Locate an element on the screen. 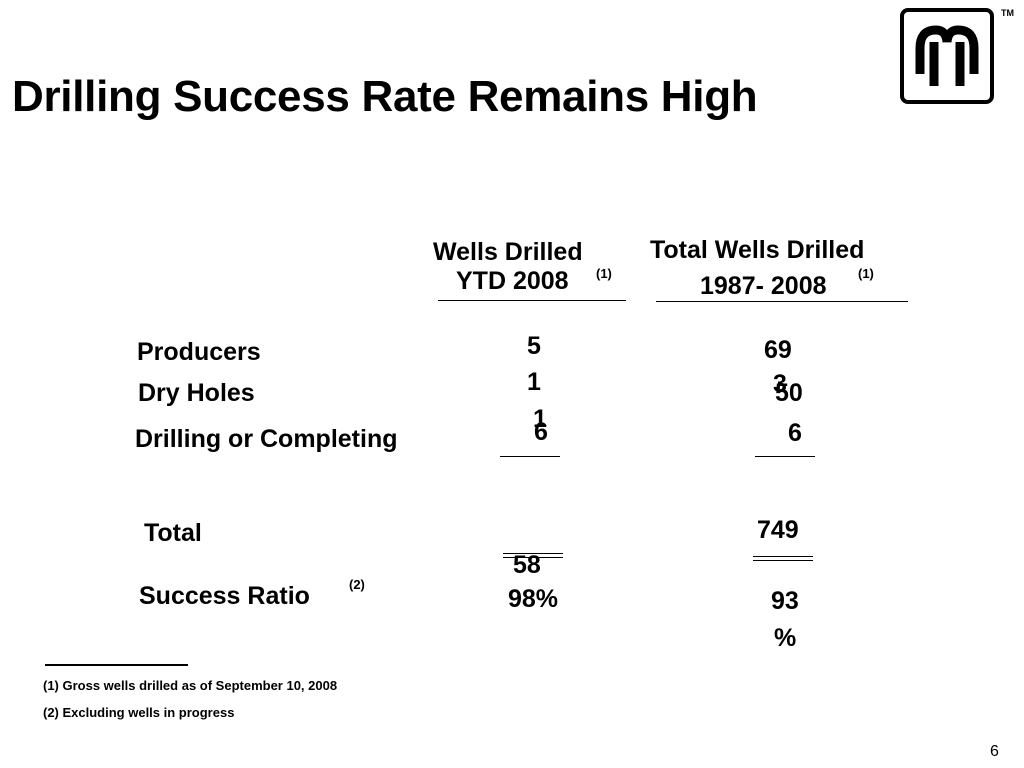 This screenshot has width=1024, height=768. row-label-success-ratio: Success Ratio is located at coordinates (224, 596).